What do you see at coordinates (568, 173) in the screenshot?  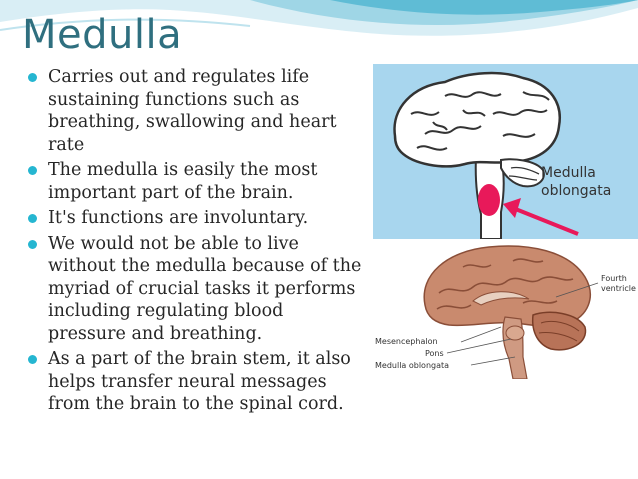 I see `medulla-label-line1: Medulla` at bounding box center [568, 173].